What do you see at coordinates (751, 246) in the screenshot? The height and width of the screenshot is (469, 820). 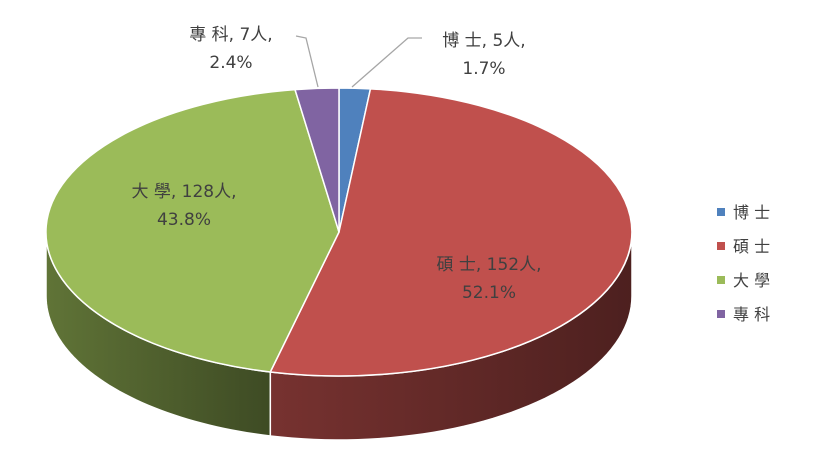 I see `legend-label-1: 碩 士` at bounding box center [751, 246].